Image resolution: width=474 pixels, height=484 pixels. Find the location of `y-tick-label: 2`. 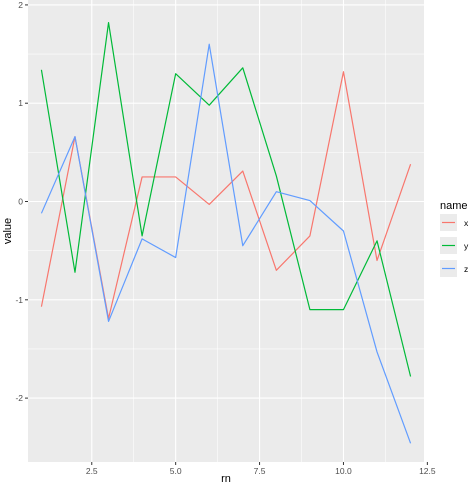

y-tick-label: 2 is located at coordinates (20, 5).